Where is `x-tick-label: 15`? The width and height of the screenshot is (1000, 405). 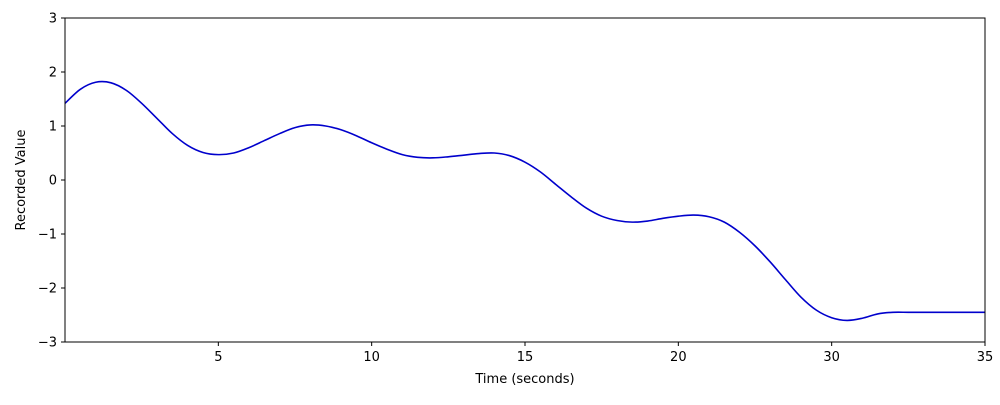 x-tick-label: 15 is located at coordinates (525, 357).